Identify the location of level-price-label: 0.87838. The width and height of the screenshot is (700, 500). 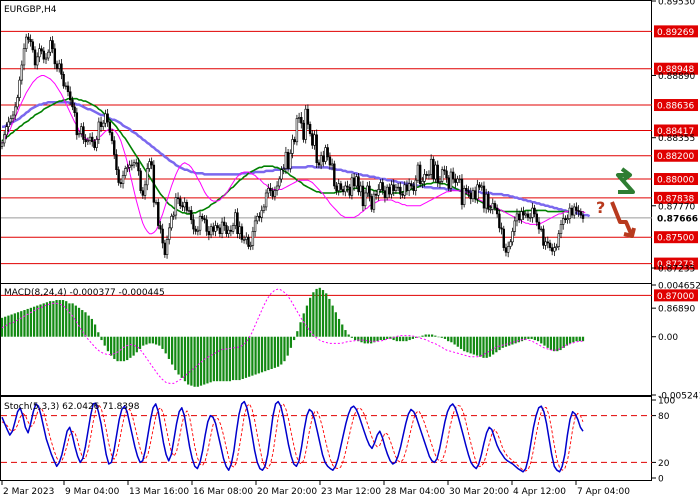
(675, 199).